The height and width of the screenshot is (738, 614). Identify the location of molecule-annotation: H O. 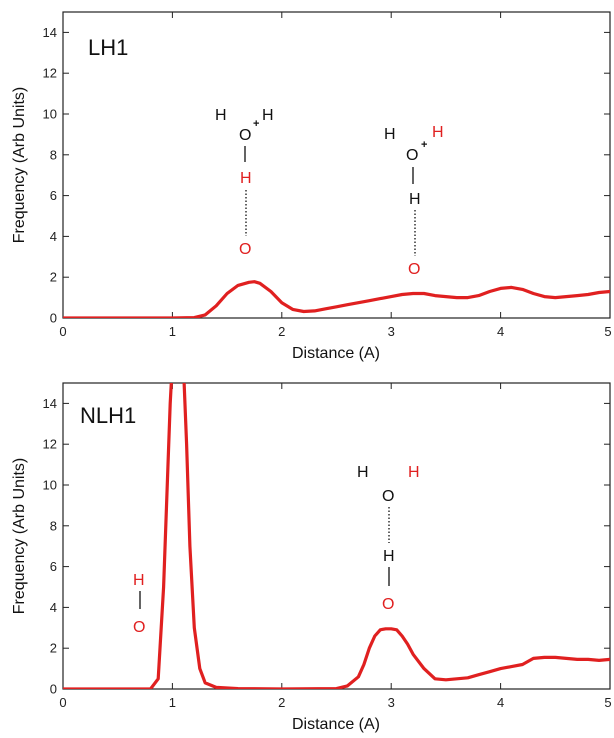
(139, 604).